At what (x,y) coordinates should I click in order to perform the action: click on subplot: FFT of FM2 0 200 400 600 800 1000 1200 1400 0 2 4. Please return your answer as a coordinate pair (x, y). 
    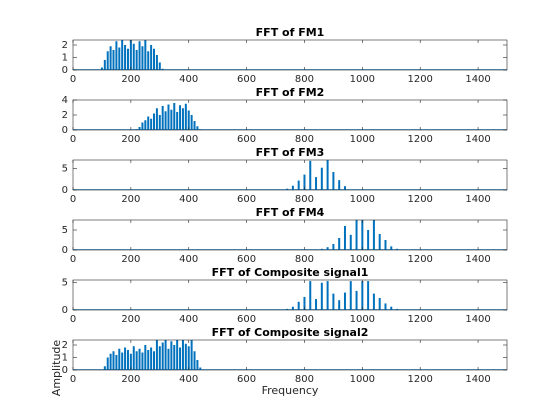
    Looking at the image, I should click on (285, 115).